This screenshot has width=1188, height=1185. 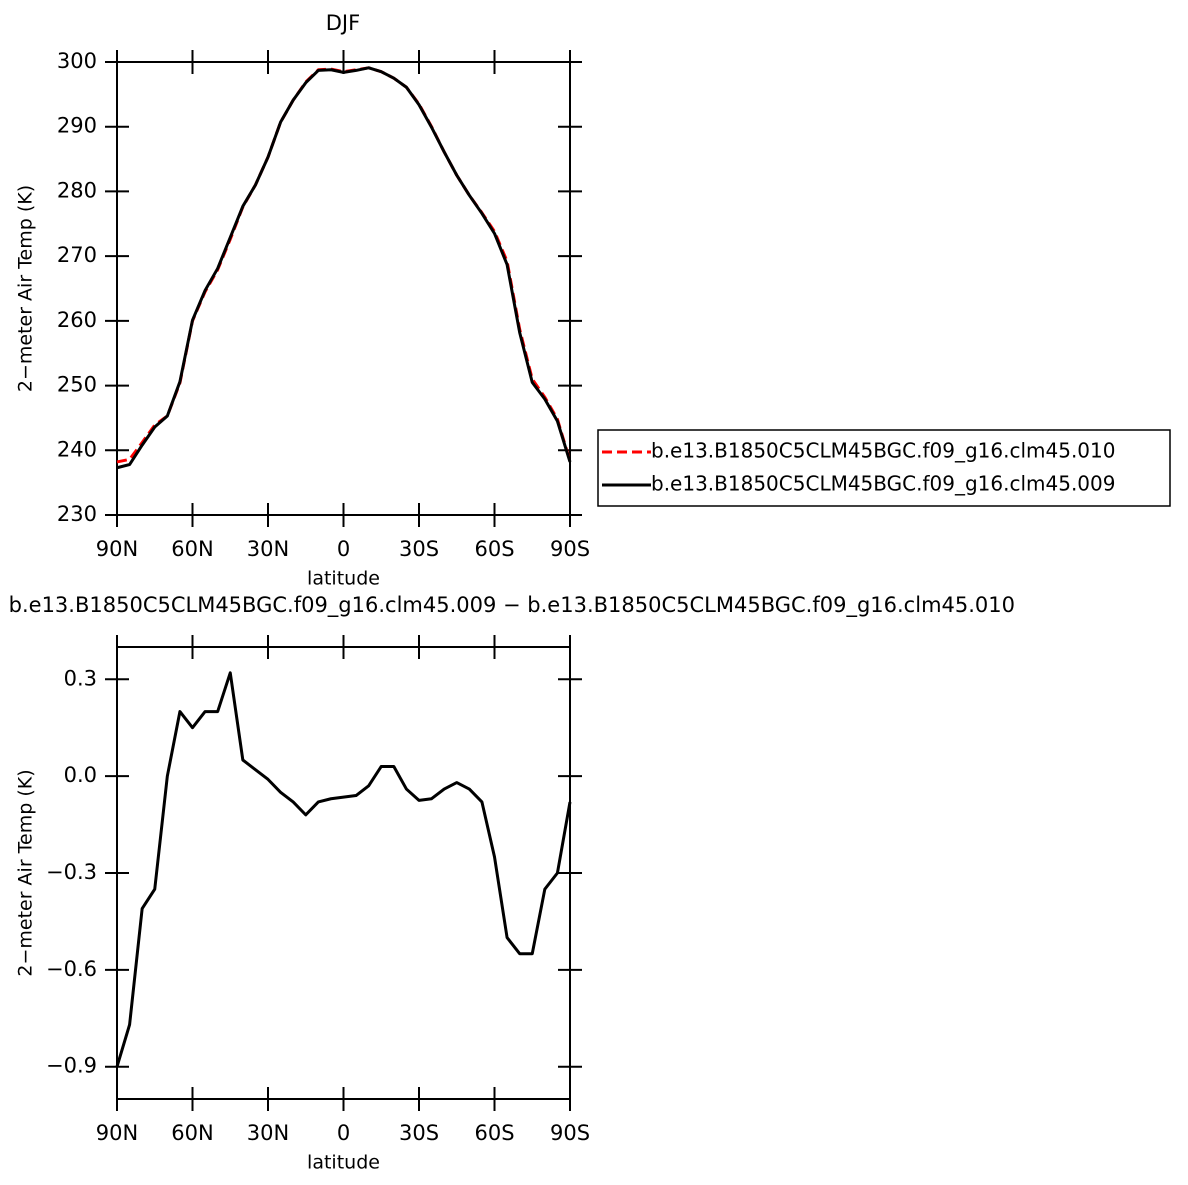 What do you see at coordinates (71, 1066) in the screenshot?
I see `y-tick-label: −0.9` at bounding box center [71, 1066].